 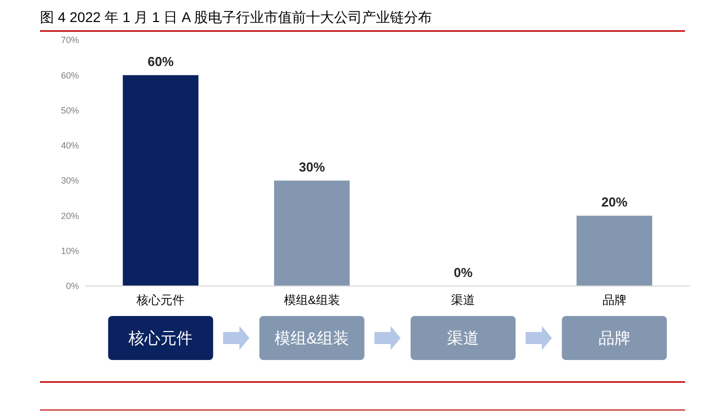 What do you see at coordinates (160, 339) in the screenshot?
I see `text: 核心元件` at bounding box center [160, 339].